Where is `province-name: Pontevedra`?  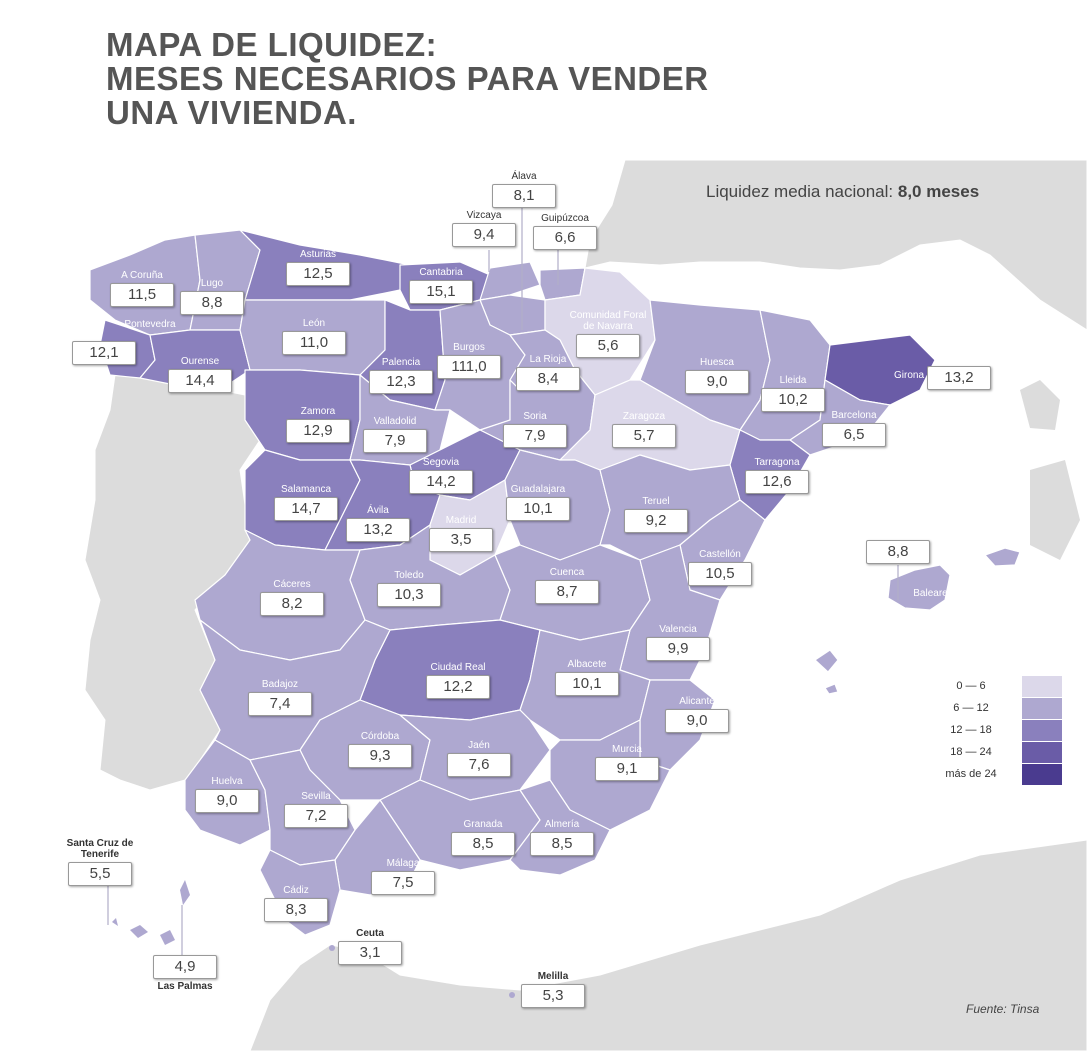 province-name: Pontevedra is located at coordinates (150, 324).